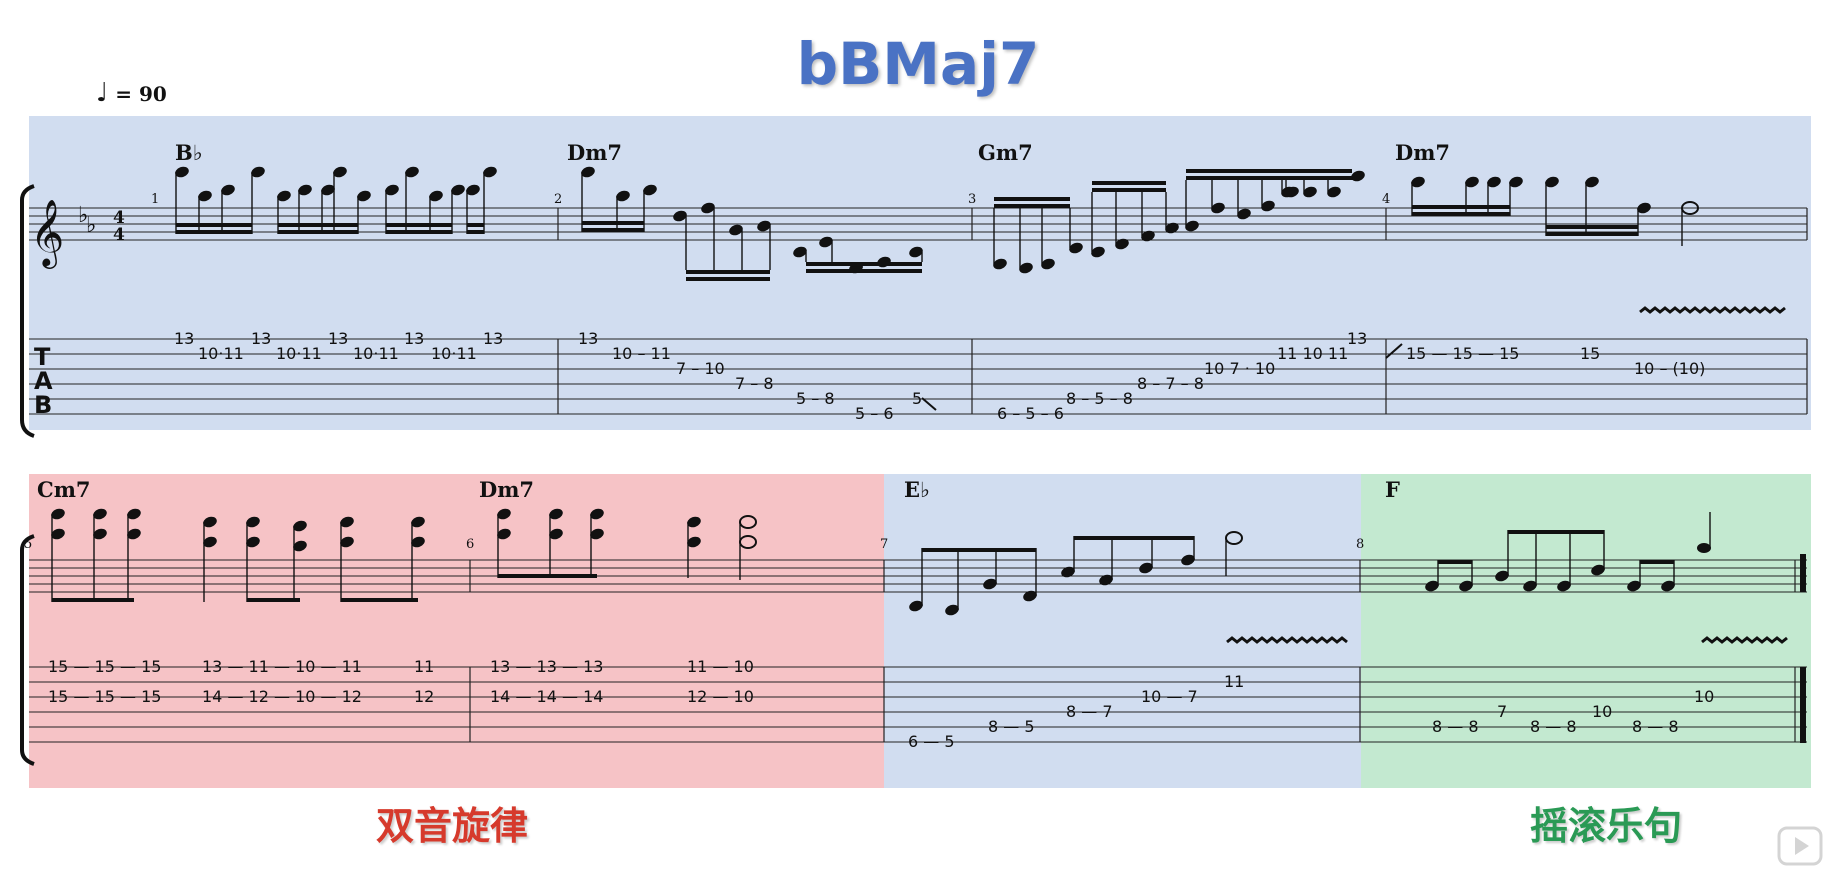  What do you see at coordinates (47, 233) in the screenshot?
I see `treble-clef-icon: 𝄞` at bounding box center [47, 233].